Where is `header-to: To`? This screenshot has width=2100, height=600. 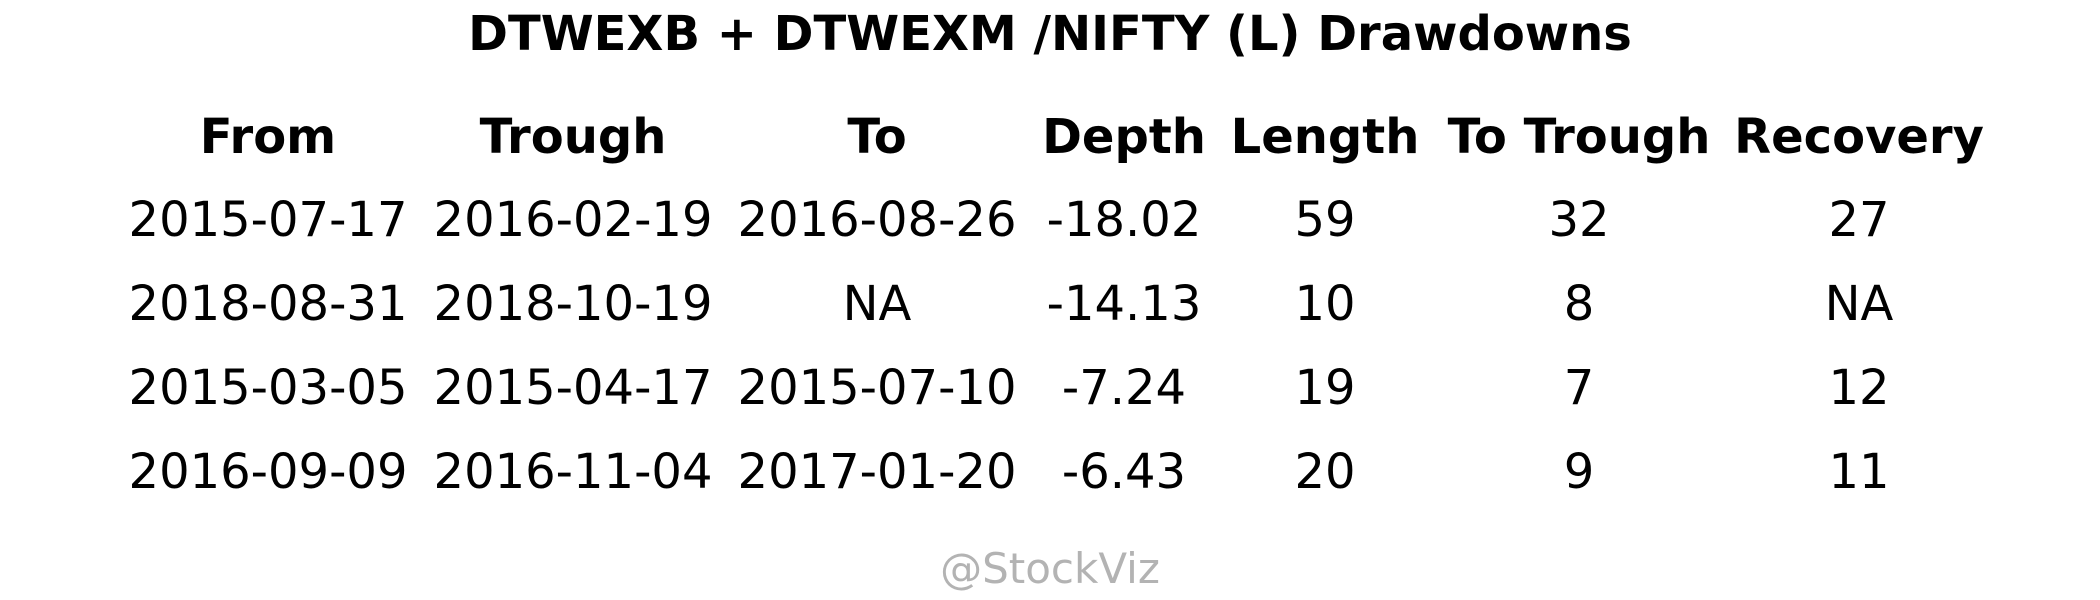
header-to: To is located at coordinates (877, 137).